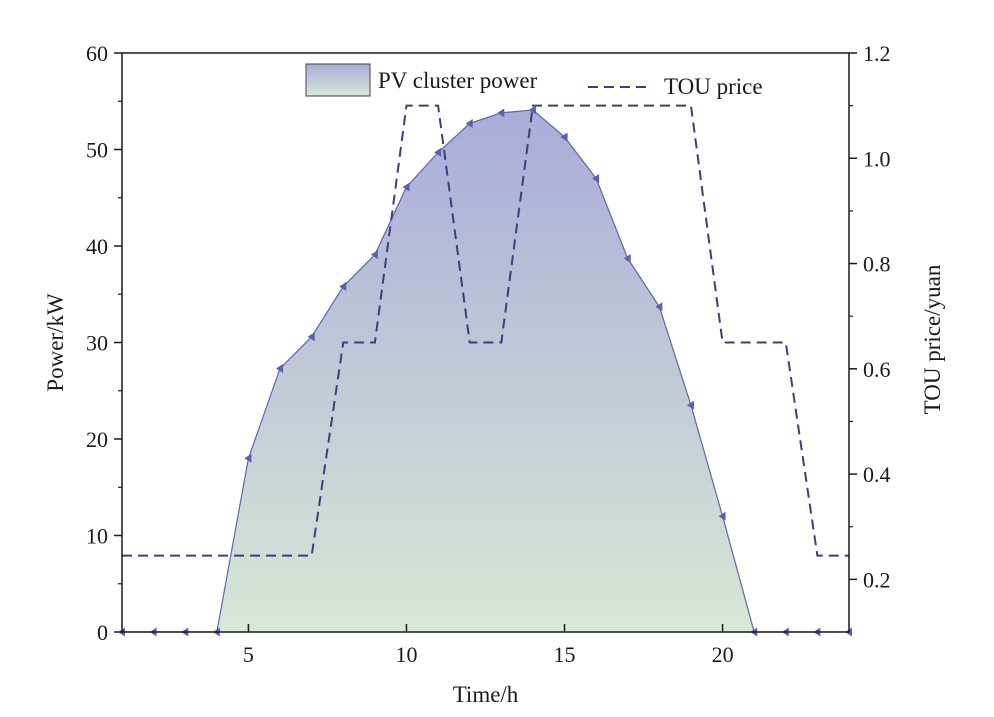 The image size is (994, 717). Describe the element at coordinates (877, 158) in the screenshot. I see `y-right-tick-label: 1.0` at that location.